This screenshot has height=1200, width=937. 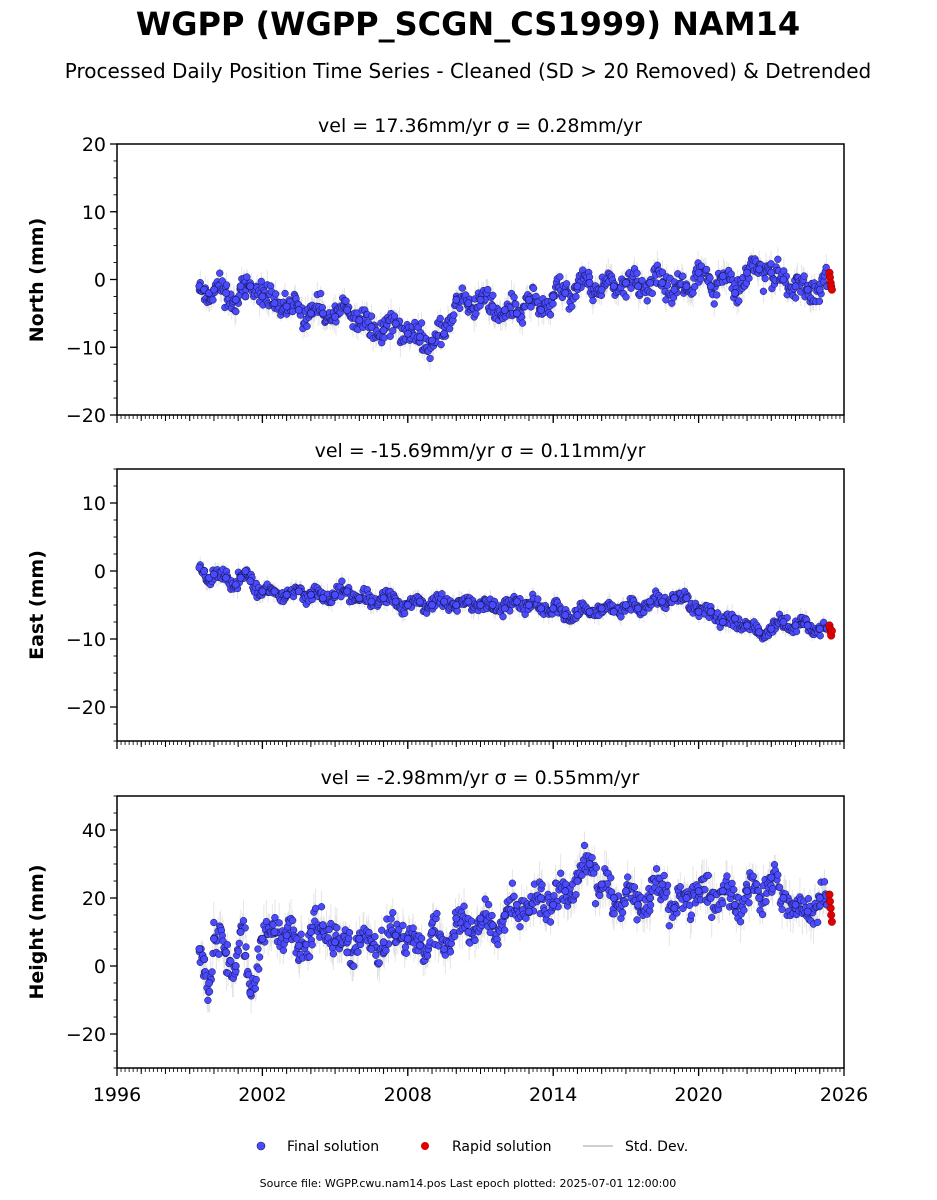 What do you see at coordinates (480, 126) in the screenshot?
I see `panel-north-title: vel = 17.36mm/yr σ = 0.28mm/yr` at bounding box center [480, 126].